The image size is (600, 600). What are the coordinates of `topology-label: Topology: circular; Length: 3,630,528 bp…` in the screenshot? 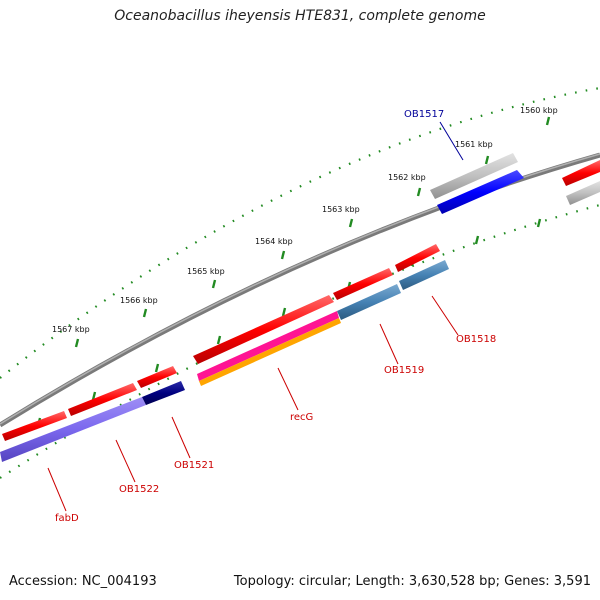 It's located at (412, 581).